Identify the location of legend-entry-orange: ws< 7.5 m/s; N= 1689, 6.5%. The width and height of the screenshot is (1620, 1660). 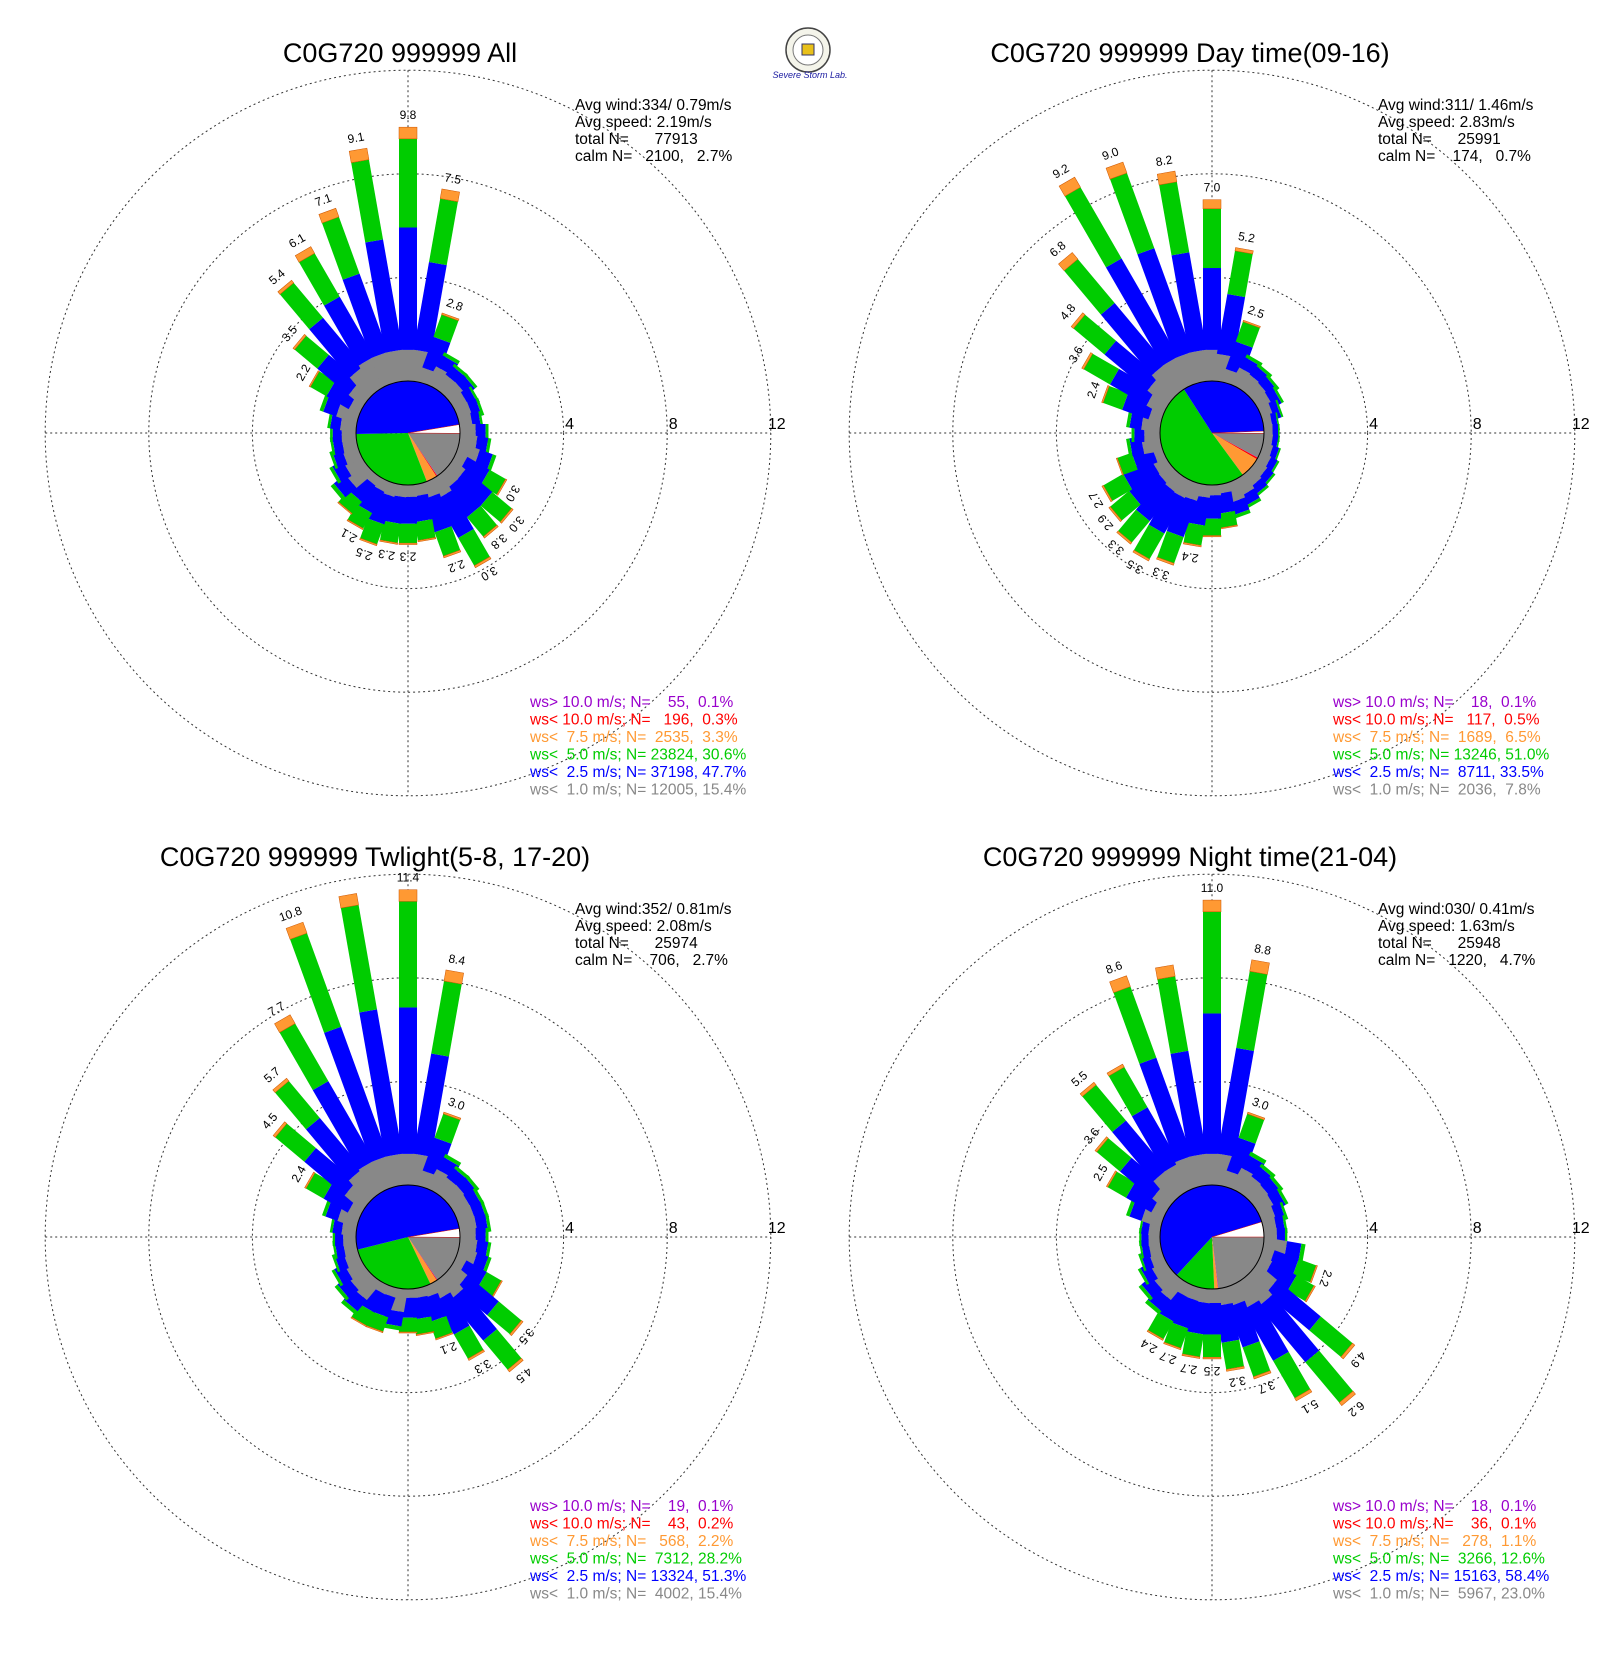
(1436, 737).